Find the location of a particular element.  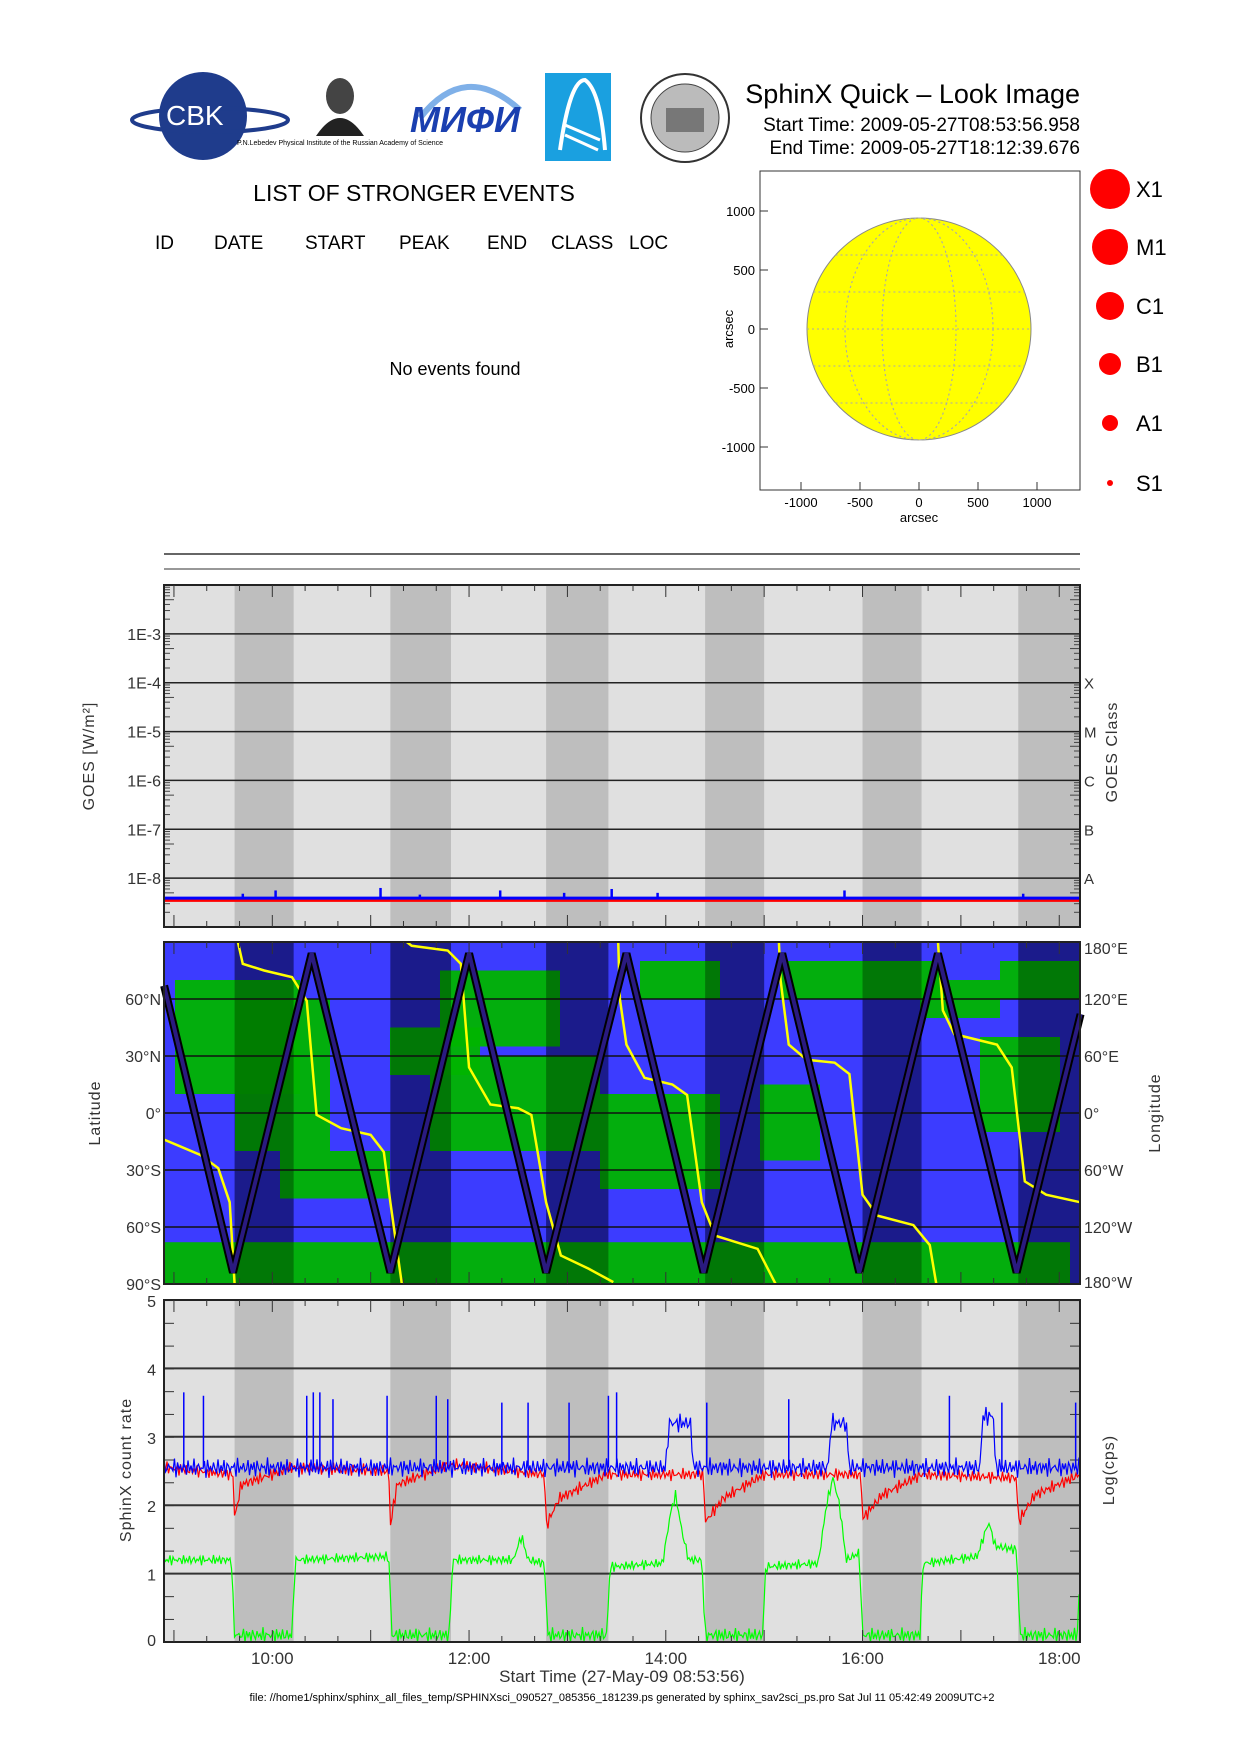

x-tick-label: 14:00 is located at coordinates (666, 1658).